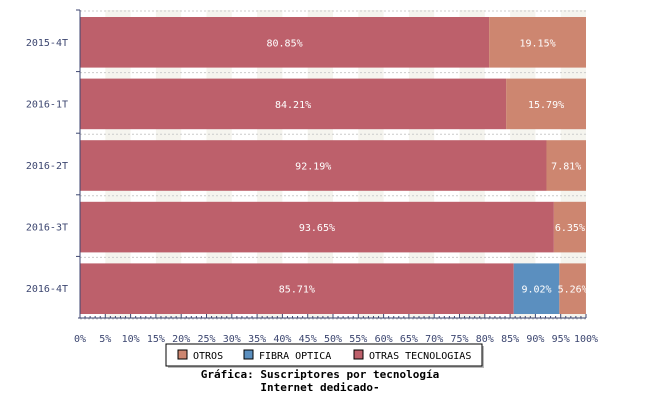 This screenshot has width=650, height=400. I want to click on data-label: 19.15%, so click(537, 43).